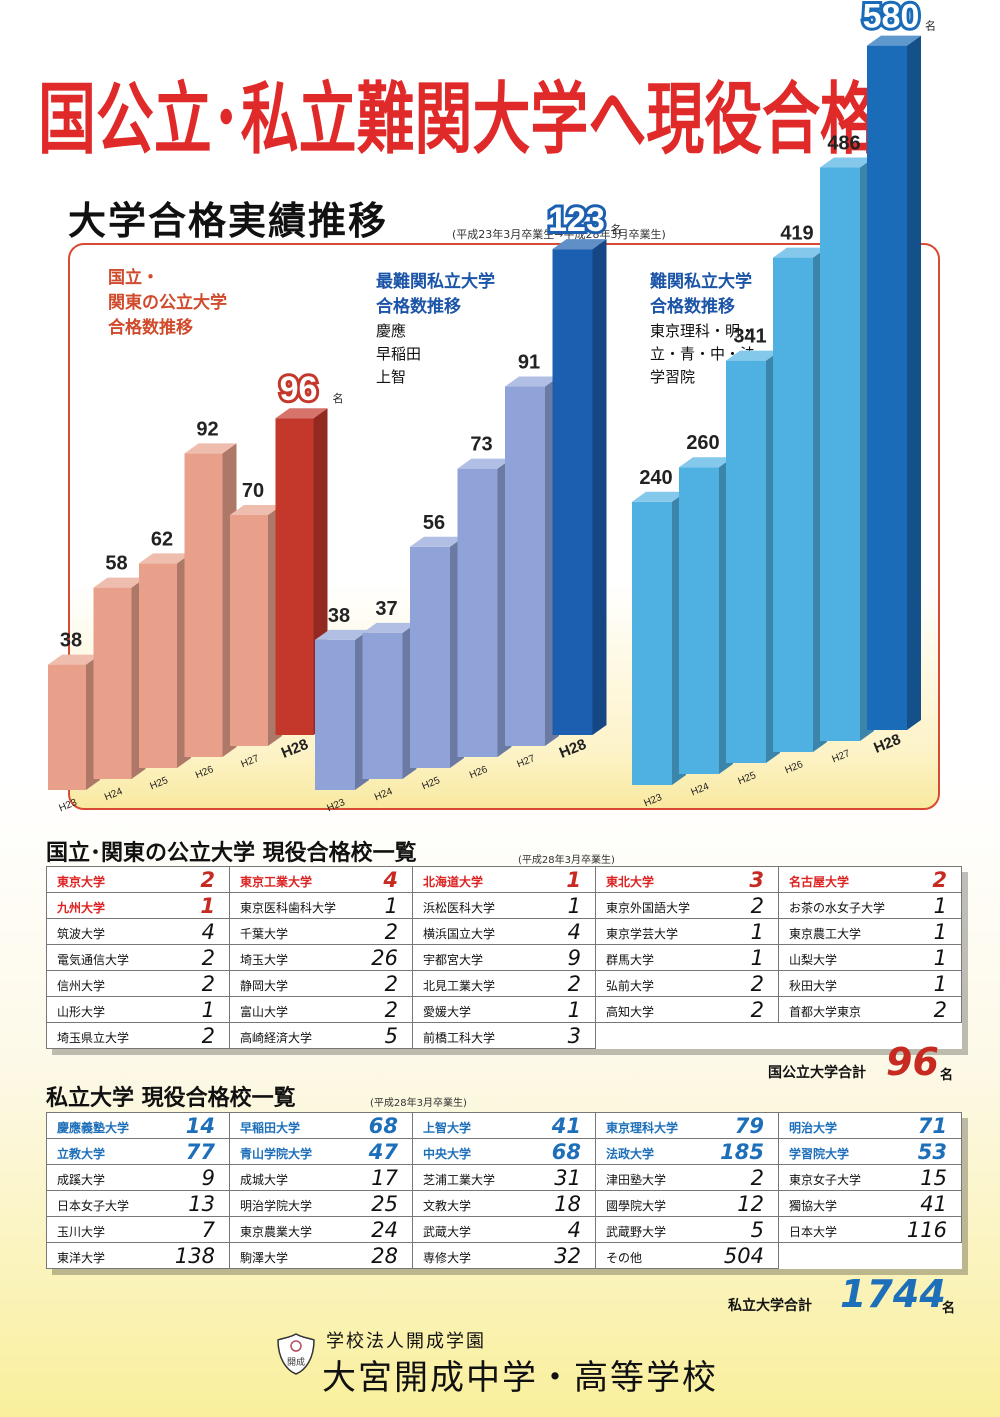 The height and width of the screenshot is (1417, 1000). Describe the element at coordinates (813, 1232) in the screenshot. I see `university-name: 日本大学` at that location.